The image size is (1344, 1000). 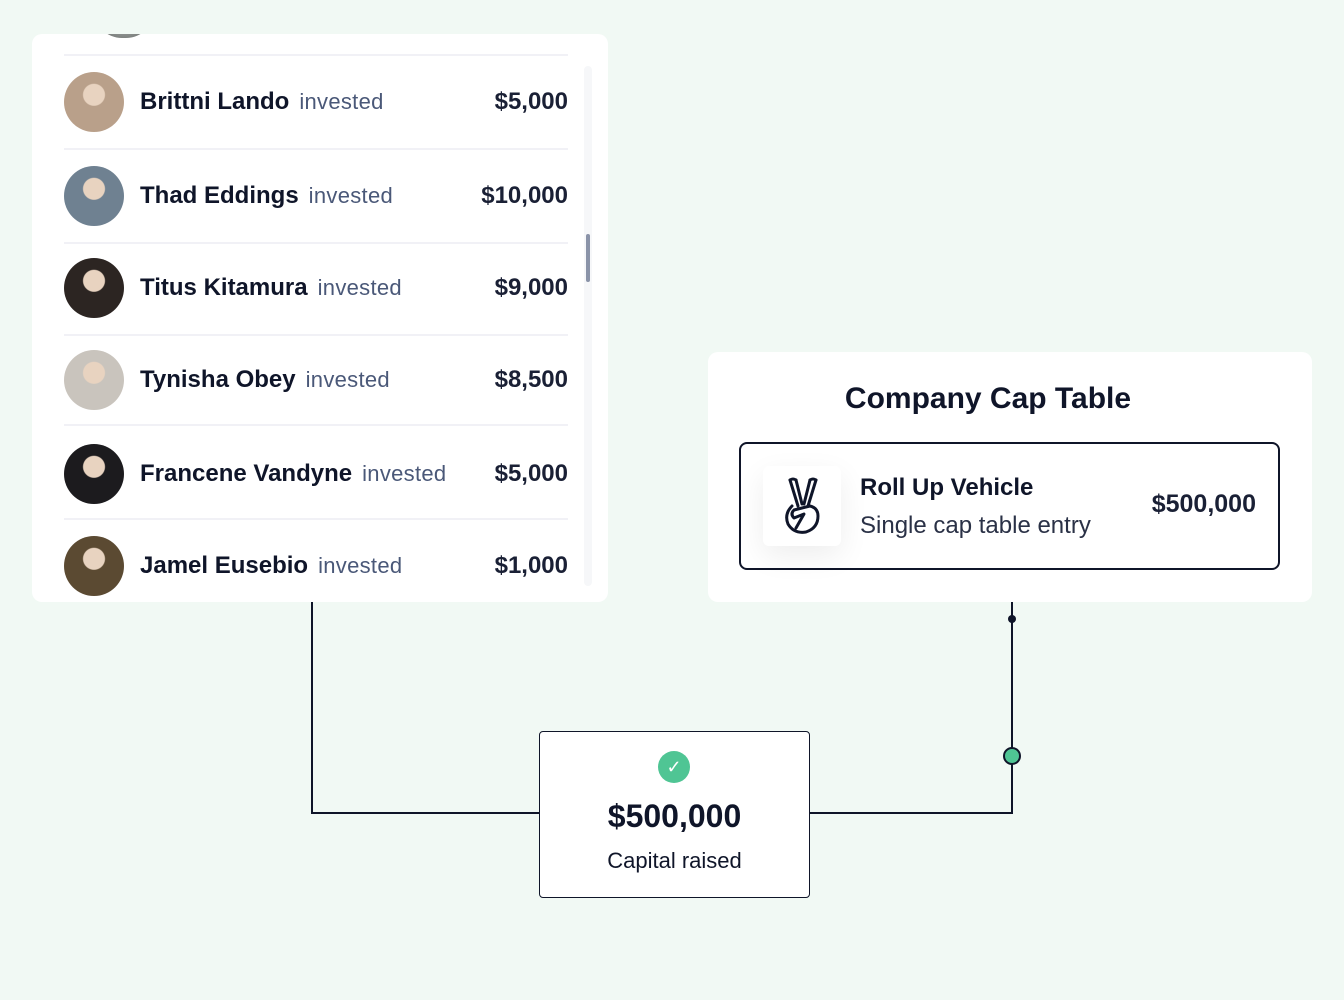 What do you see at coordinates (219, 195) in the screenshot?
I see `investor-name: Thad Eddings` at bounding box center [219, 195].